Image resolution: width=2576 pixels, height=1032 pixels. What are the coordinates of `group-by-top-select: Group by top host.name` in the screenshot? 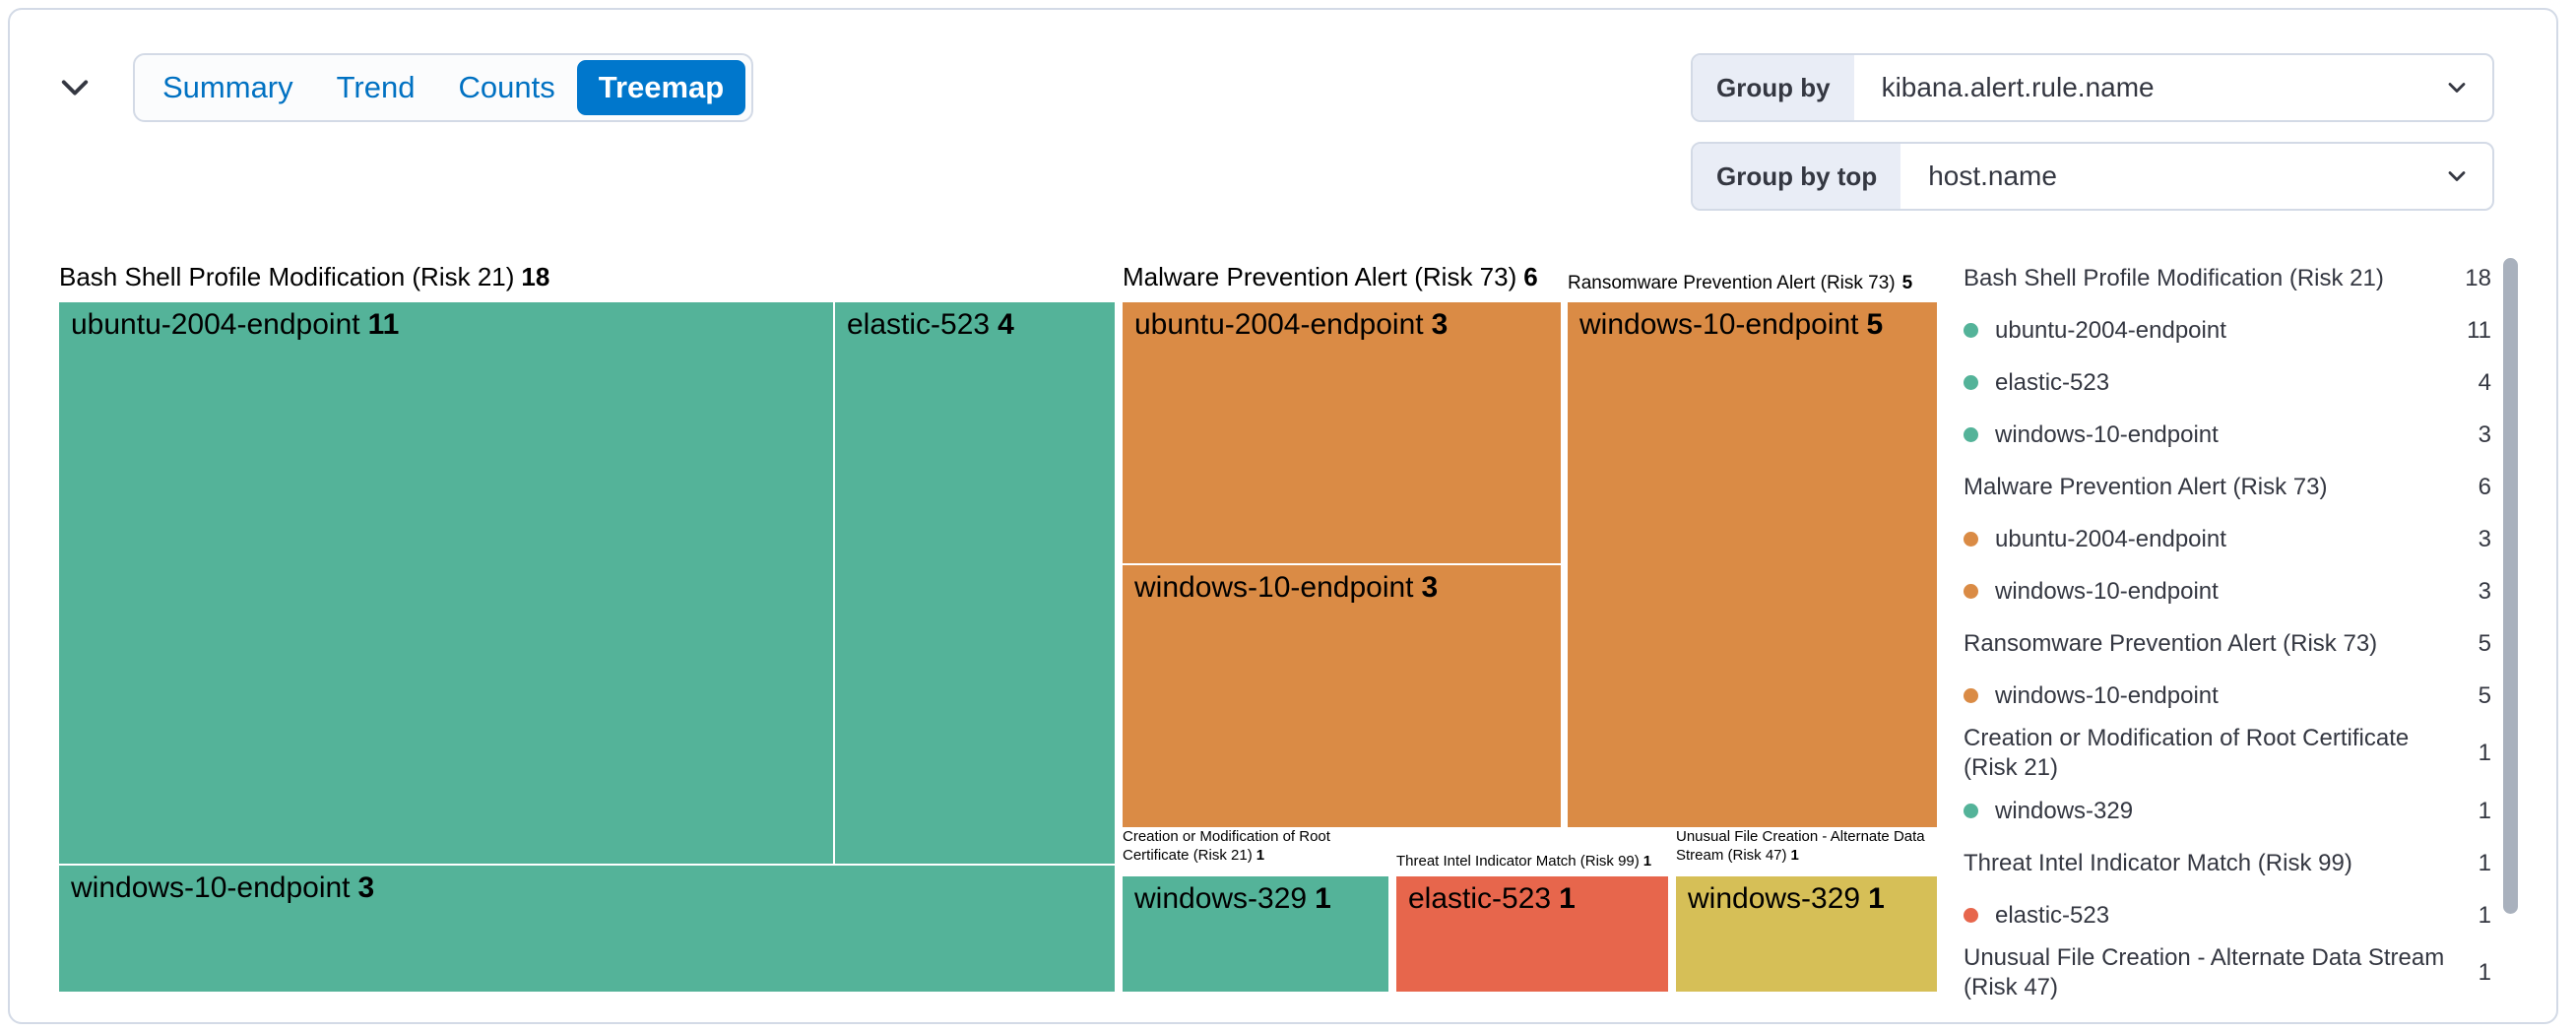 It's located at (2092, 176).